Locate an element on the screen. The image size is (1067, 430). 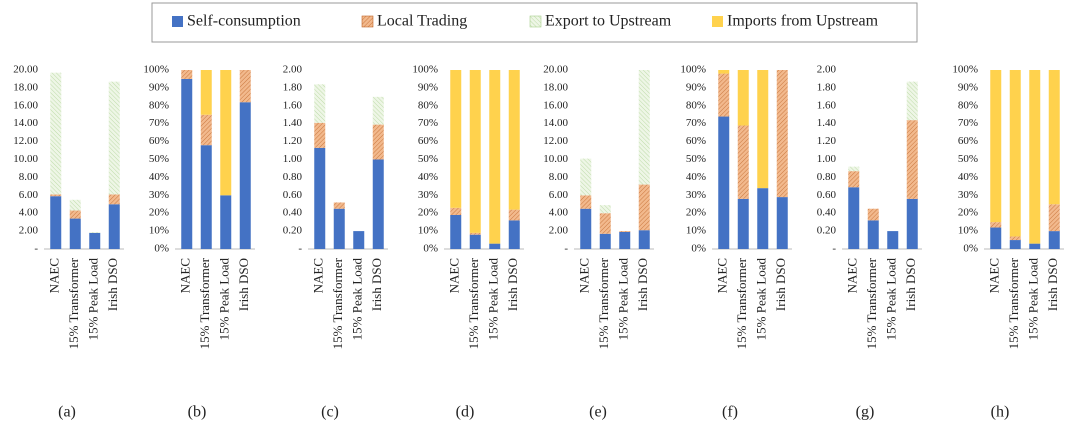
y-tick-label: 18.00 is located at coordinates (25, 87).